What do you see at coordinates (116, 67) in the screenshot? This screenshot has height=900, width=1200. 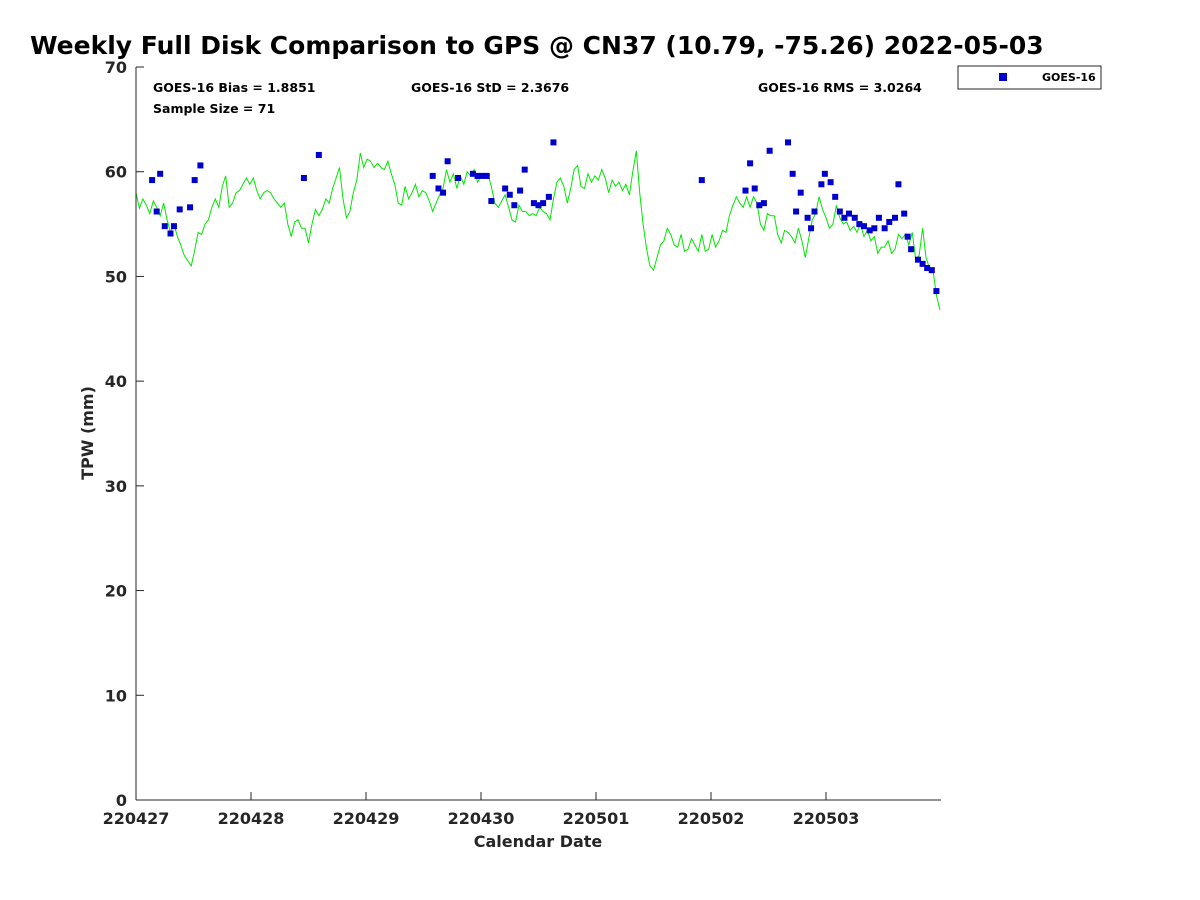 I see `y-tick-label: 70` at bounding box center [116, 67].